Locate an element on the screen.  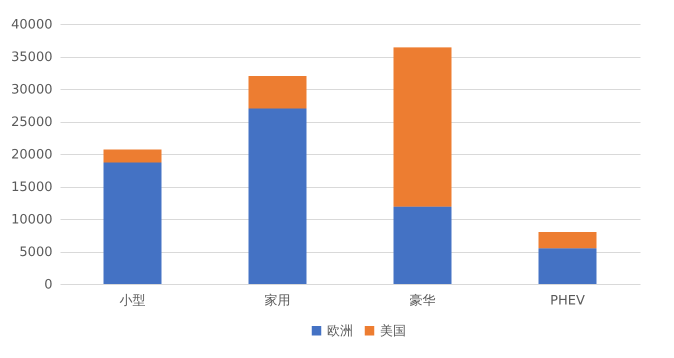
legend-label: 欧洲 is located at coordinates (340, 331).